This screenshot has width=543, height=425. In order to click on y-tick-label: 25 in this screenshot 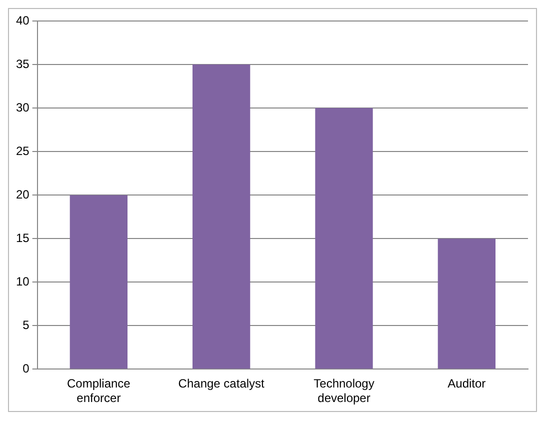, I will do `click(23, 151)`.